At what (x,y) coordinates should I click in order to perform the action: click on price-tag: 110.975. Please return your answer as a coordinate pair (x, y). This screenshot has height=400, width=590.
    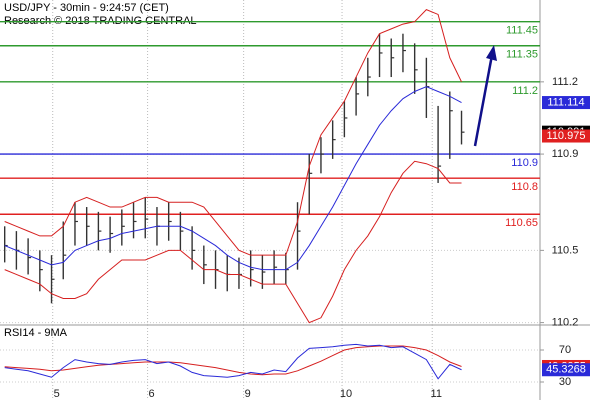
    Looking at the image, I should click on (566, 136).